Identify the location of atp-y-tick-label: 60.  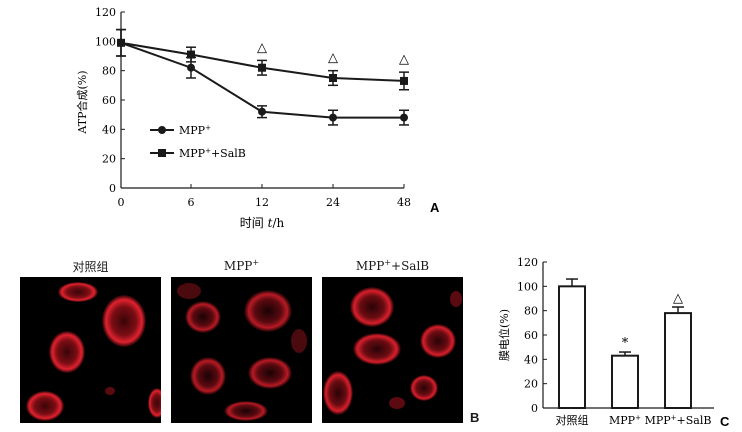
(109, 100).